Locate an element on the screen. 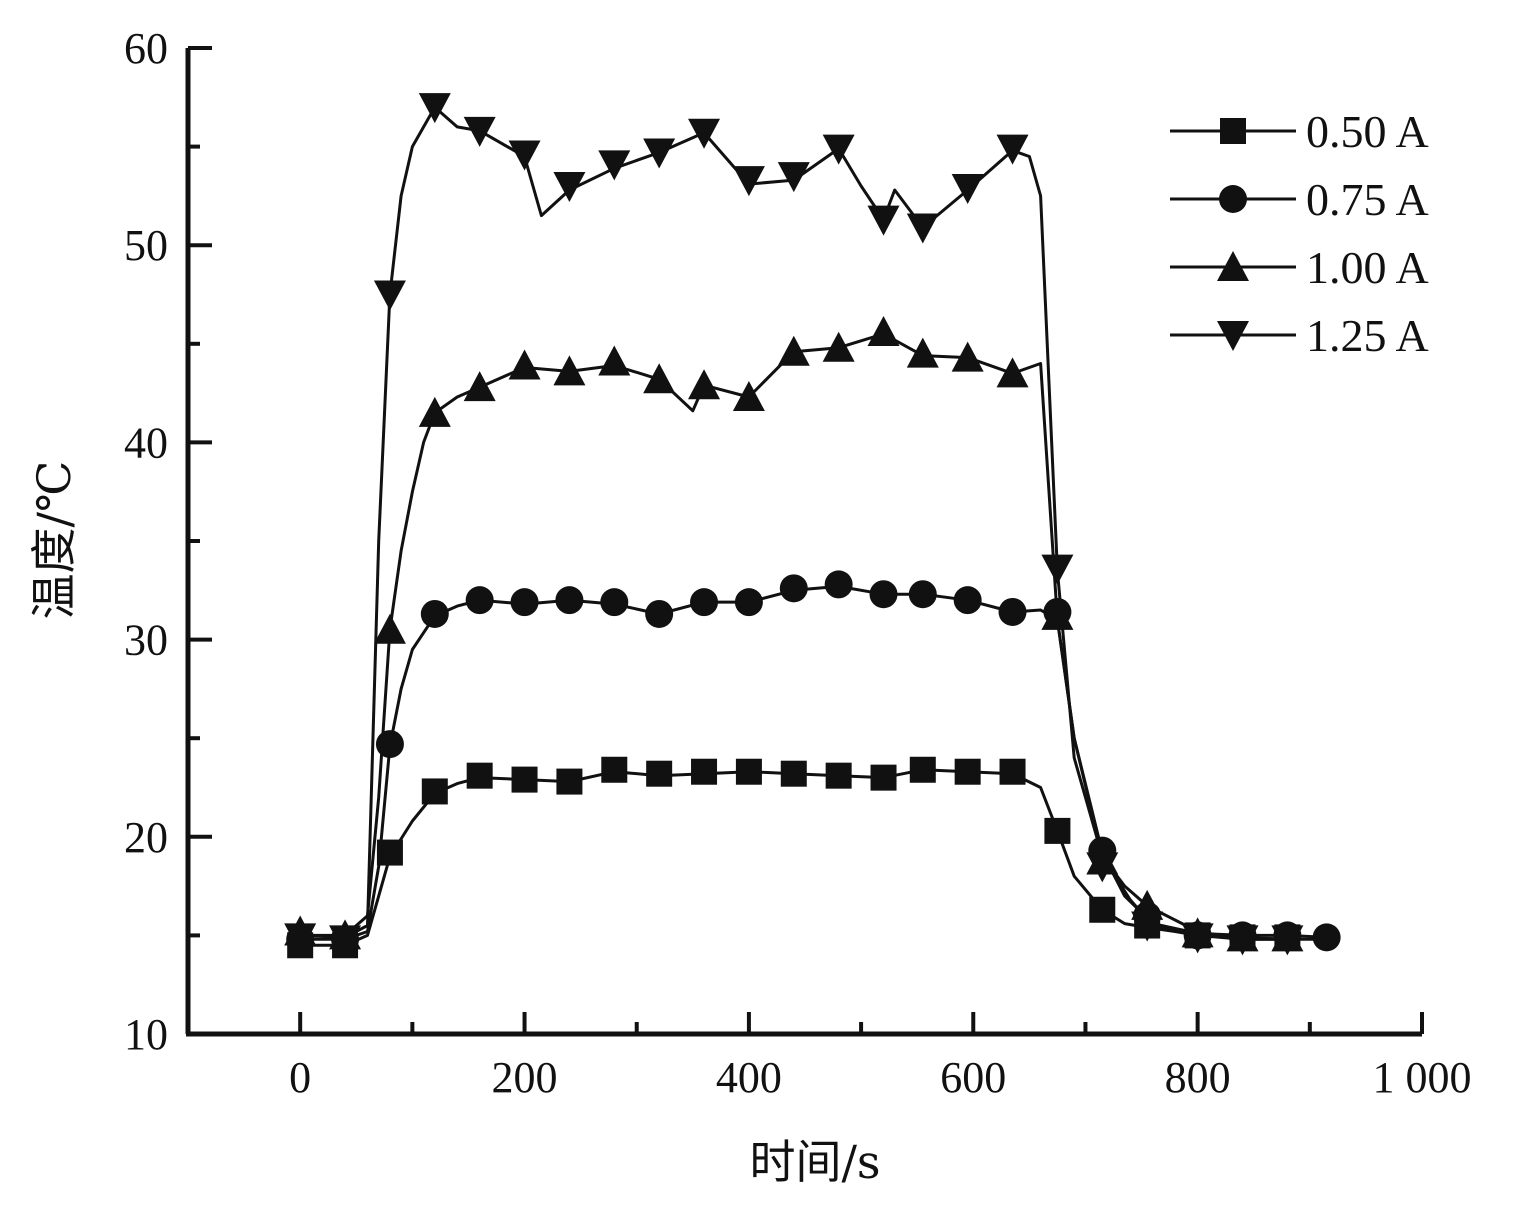 The image size is (1535, 1205). y-tick-label: 10 is located at coordinates (146, 1034).